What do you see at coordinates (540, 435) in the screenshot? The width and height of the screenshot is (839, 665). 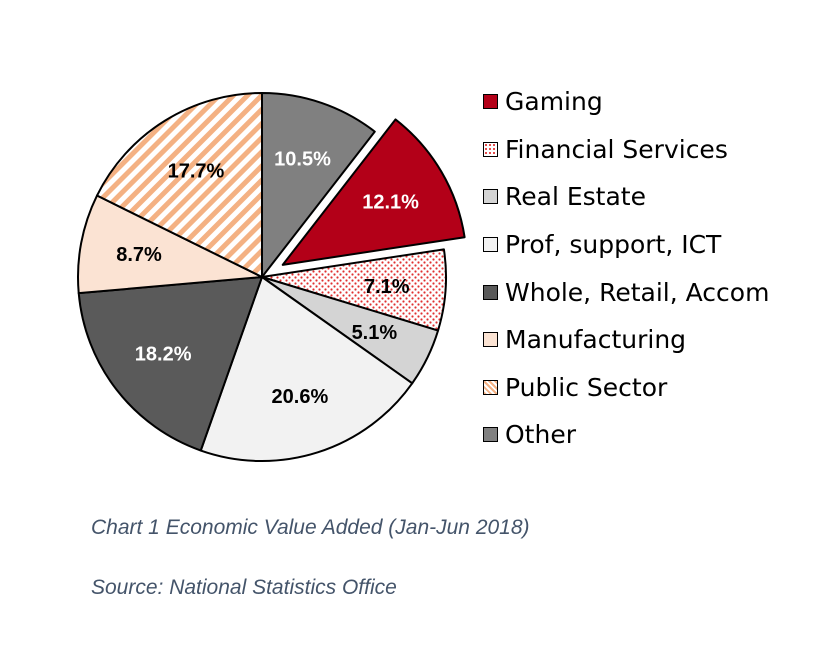 I see `legend-label: Other` at bounding box center [540, 435].